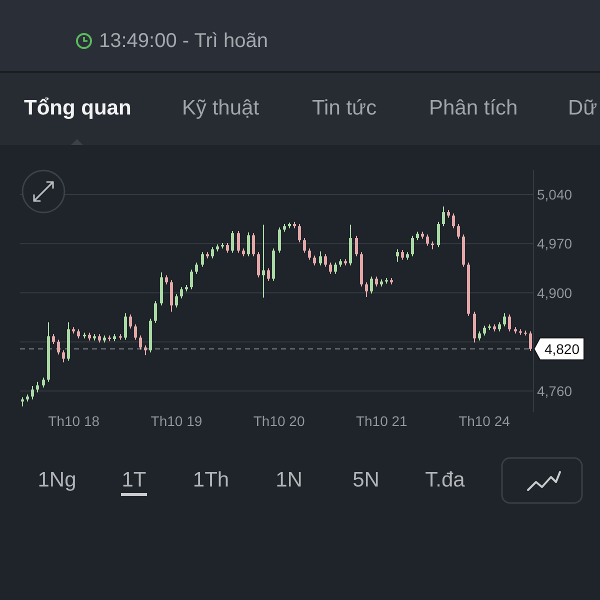 The width and height of the screenshot is (600, 600). Describe the element at coordinates (554, 194) in the screenshot. I see `y-tick-label: 5,040` at that location.